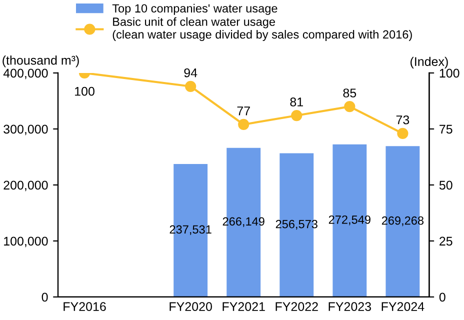 The height and width of the screenshot is (320, 464). Describe the element at coordinates (445, 185) in the screenshot. I see `y2-tick-label: 50` at that location.